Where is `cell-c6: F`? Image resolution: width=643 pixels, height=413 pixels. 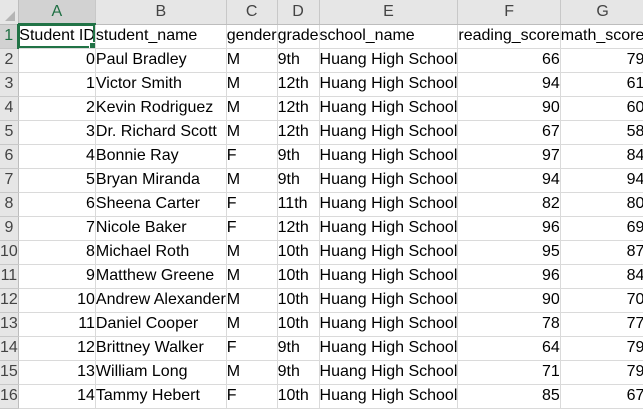 cell-c6: F is located at coordinates (252, 156).